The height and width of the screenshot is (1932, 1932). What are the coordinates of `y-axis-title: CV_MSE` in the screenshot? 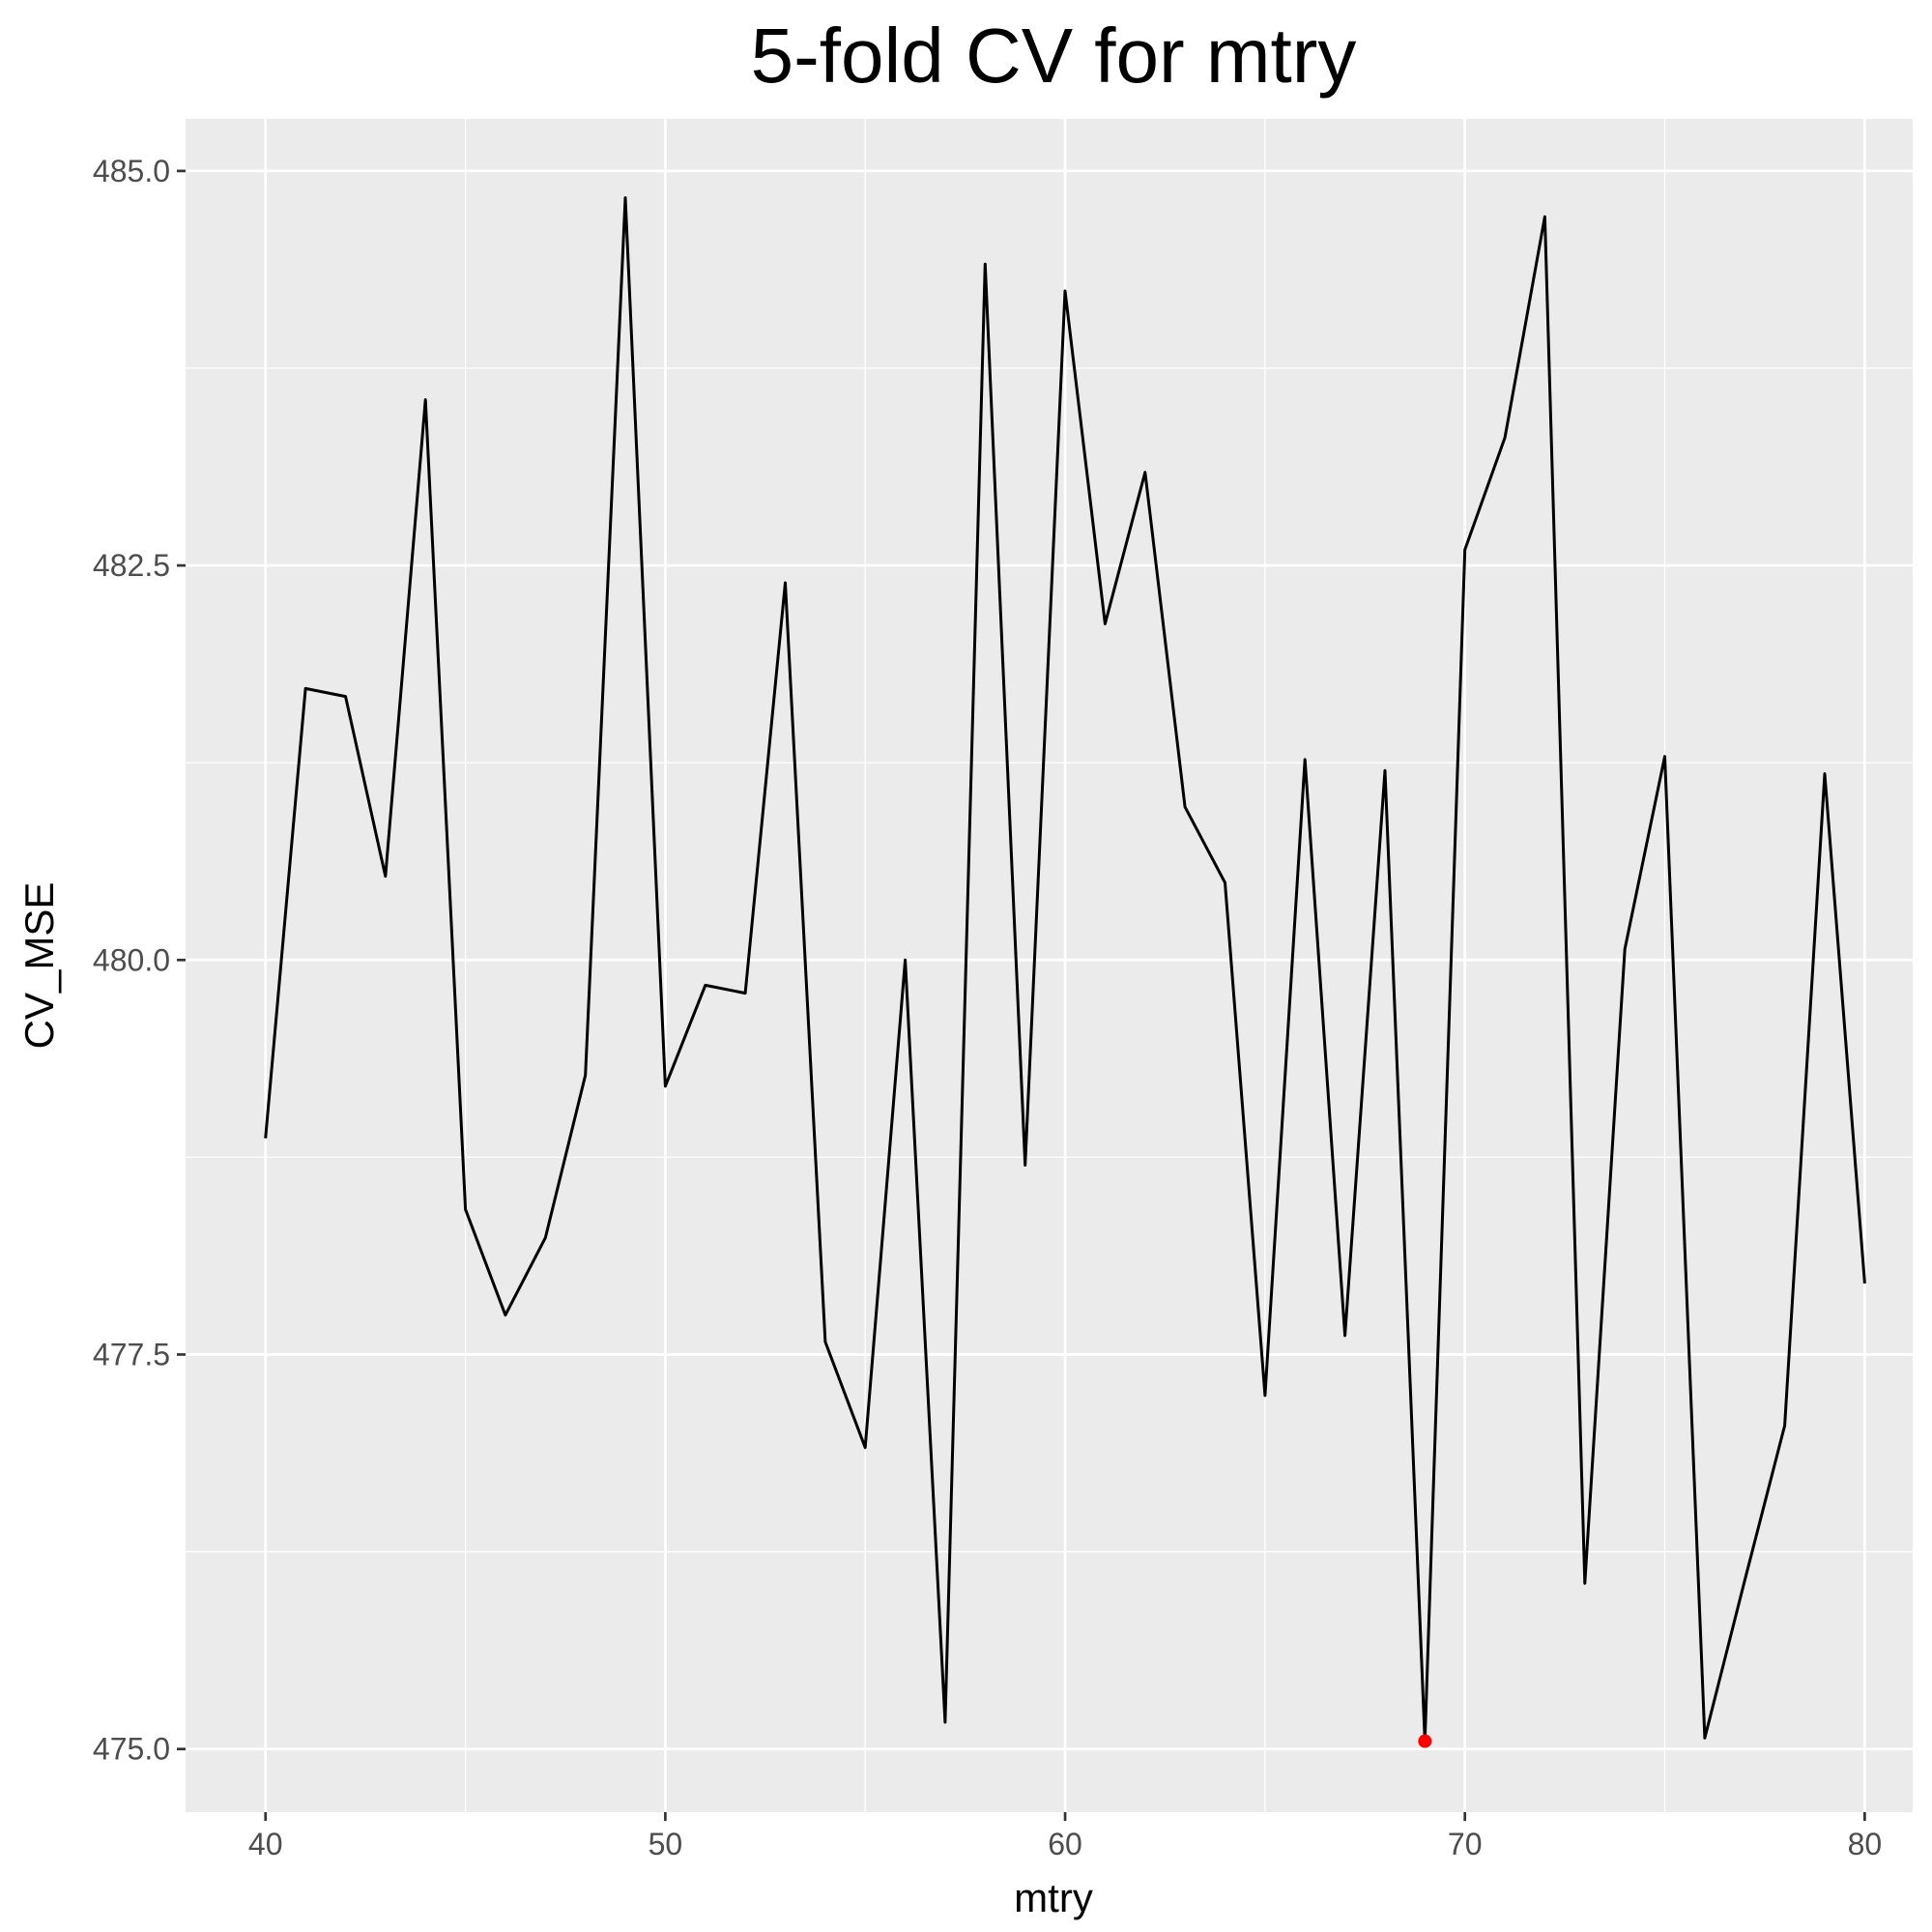 It's located at (39, 966).